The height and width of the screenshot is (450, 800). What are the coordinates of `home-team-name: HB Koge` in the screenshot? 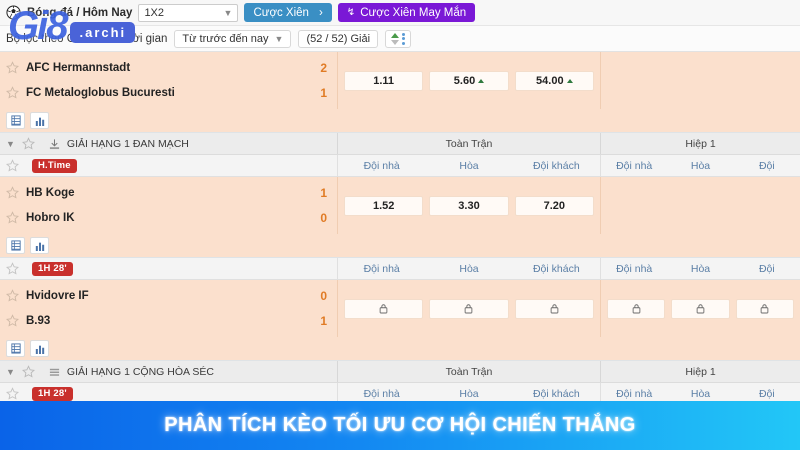 It's located at (50, 192).